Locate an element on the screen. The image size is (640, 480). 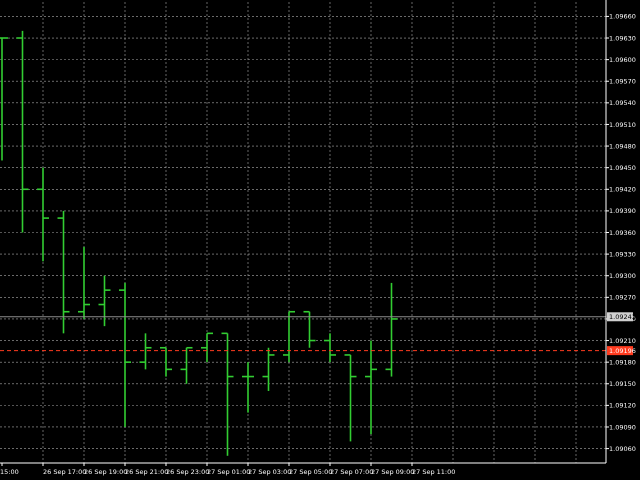
time-tick-label: 26 Sep 21:00 is located at coordinates (146, 472).